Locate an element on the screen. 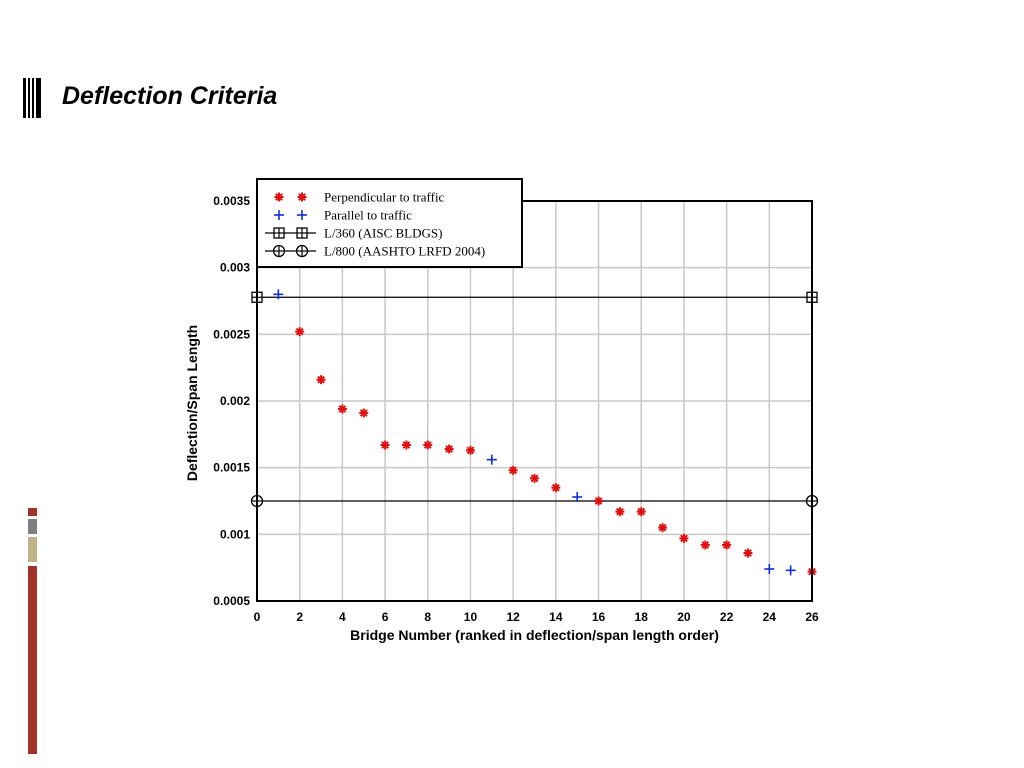 This screenshot has height=768, width=1024. x-tick-label: 8 is located at coordinates (427, 617).